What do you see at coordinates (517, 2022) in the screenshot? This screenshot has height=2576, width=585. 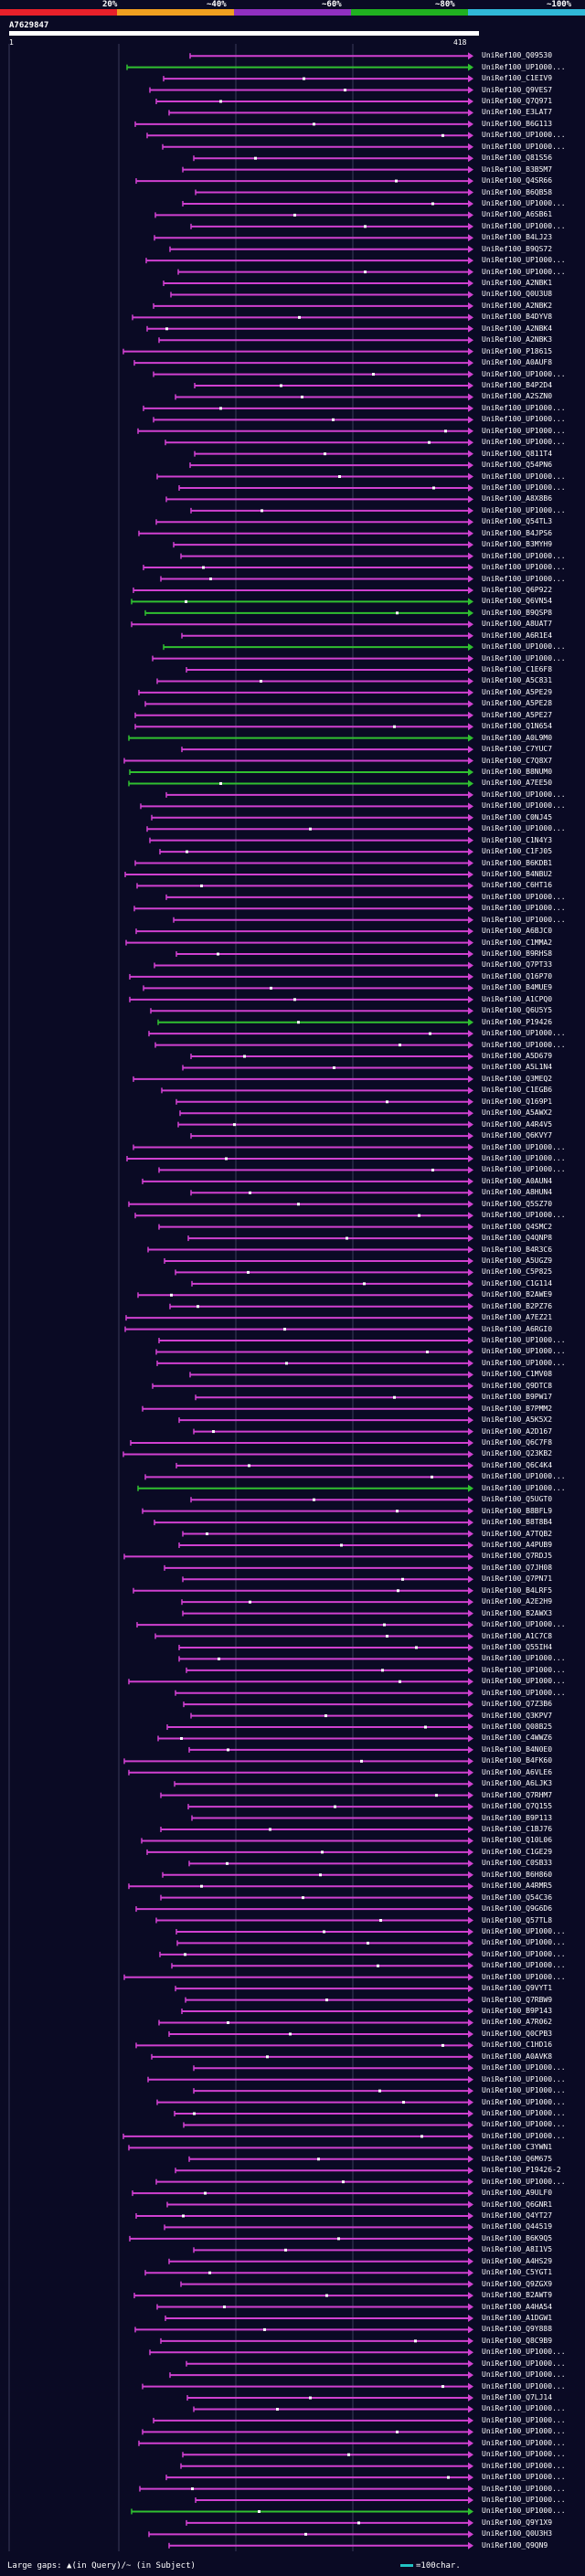 I see `hit-label: UniRef100_A7R062` at bounding box center [517, 2022].